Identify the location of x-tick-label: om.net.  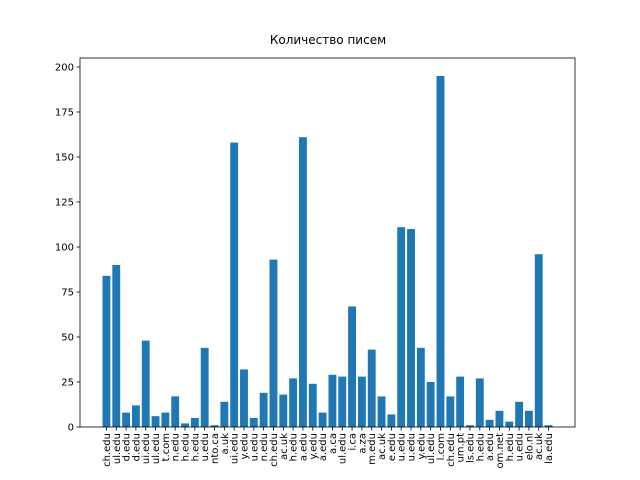
(500, 451).